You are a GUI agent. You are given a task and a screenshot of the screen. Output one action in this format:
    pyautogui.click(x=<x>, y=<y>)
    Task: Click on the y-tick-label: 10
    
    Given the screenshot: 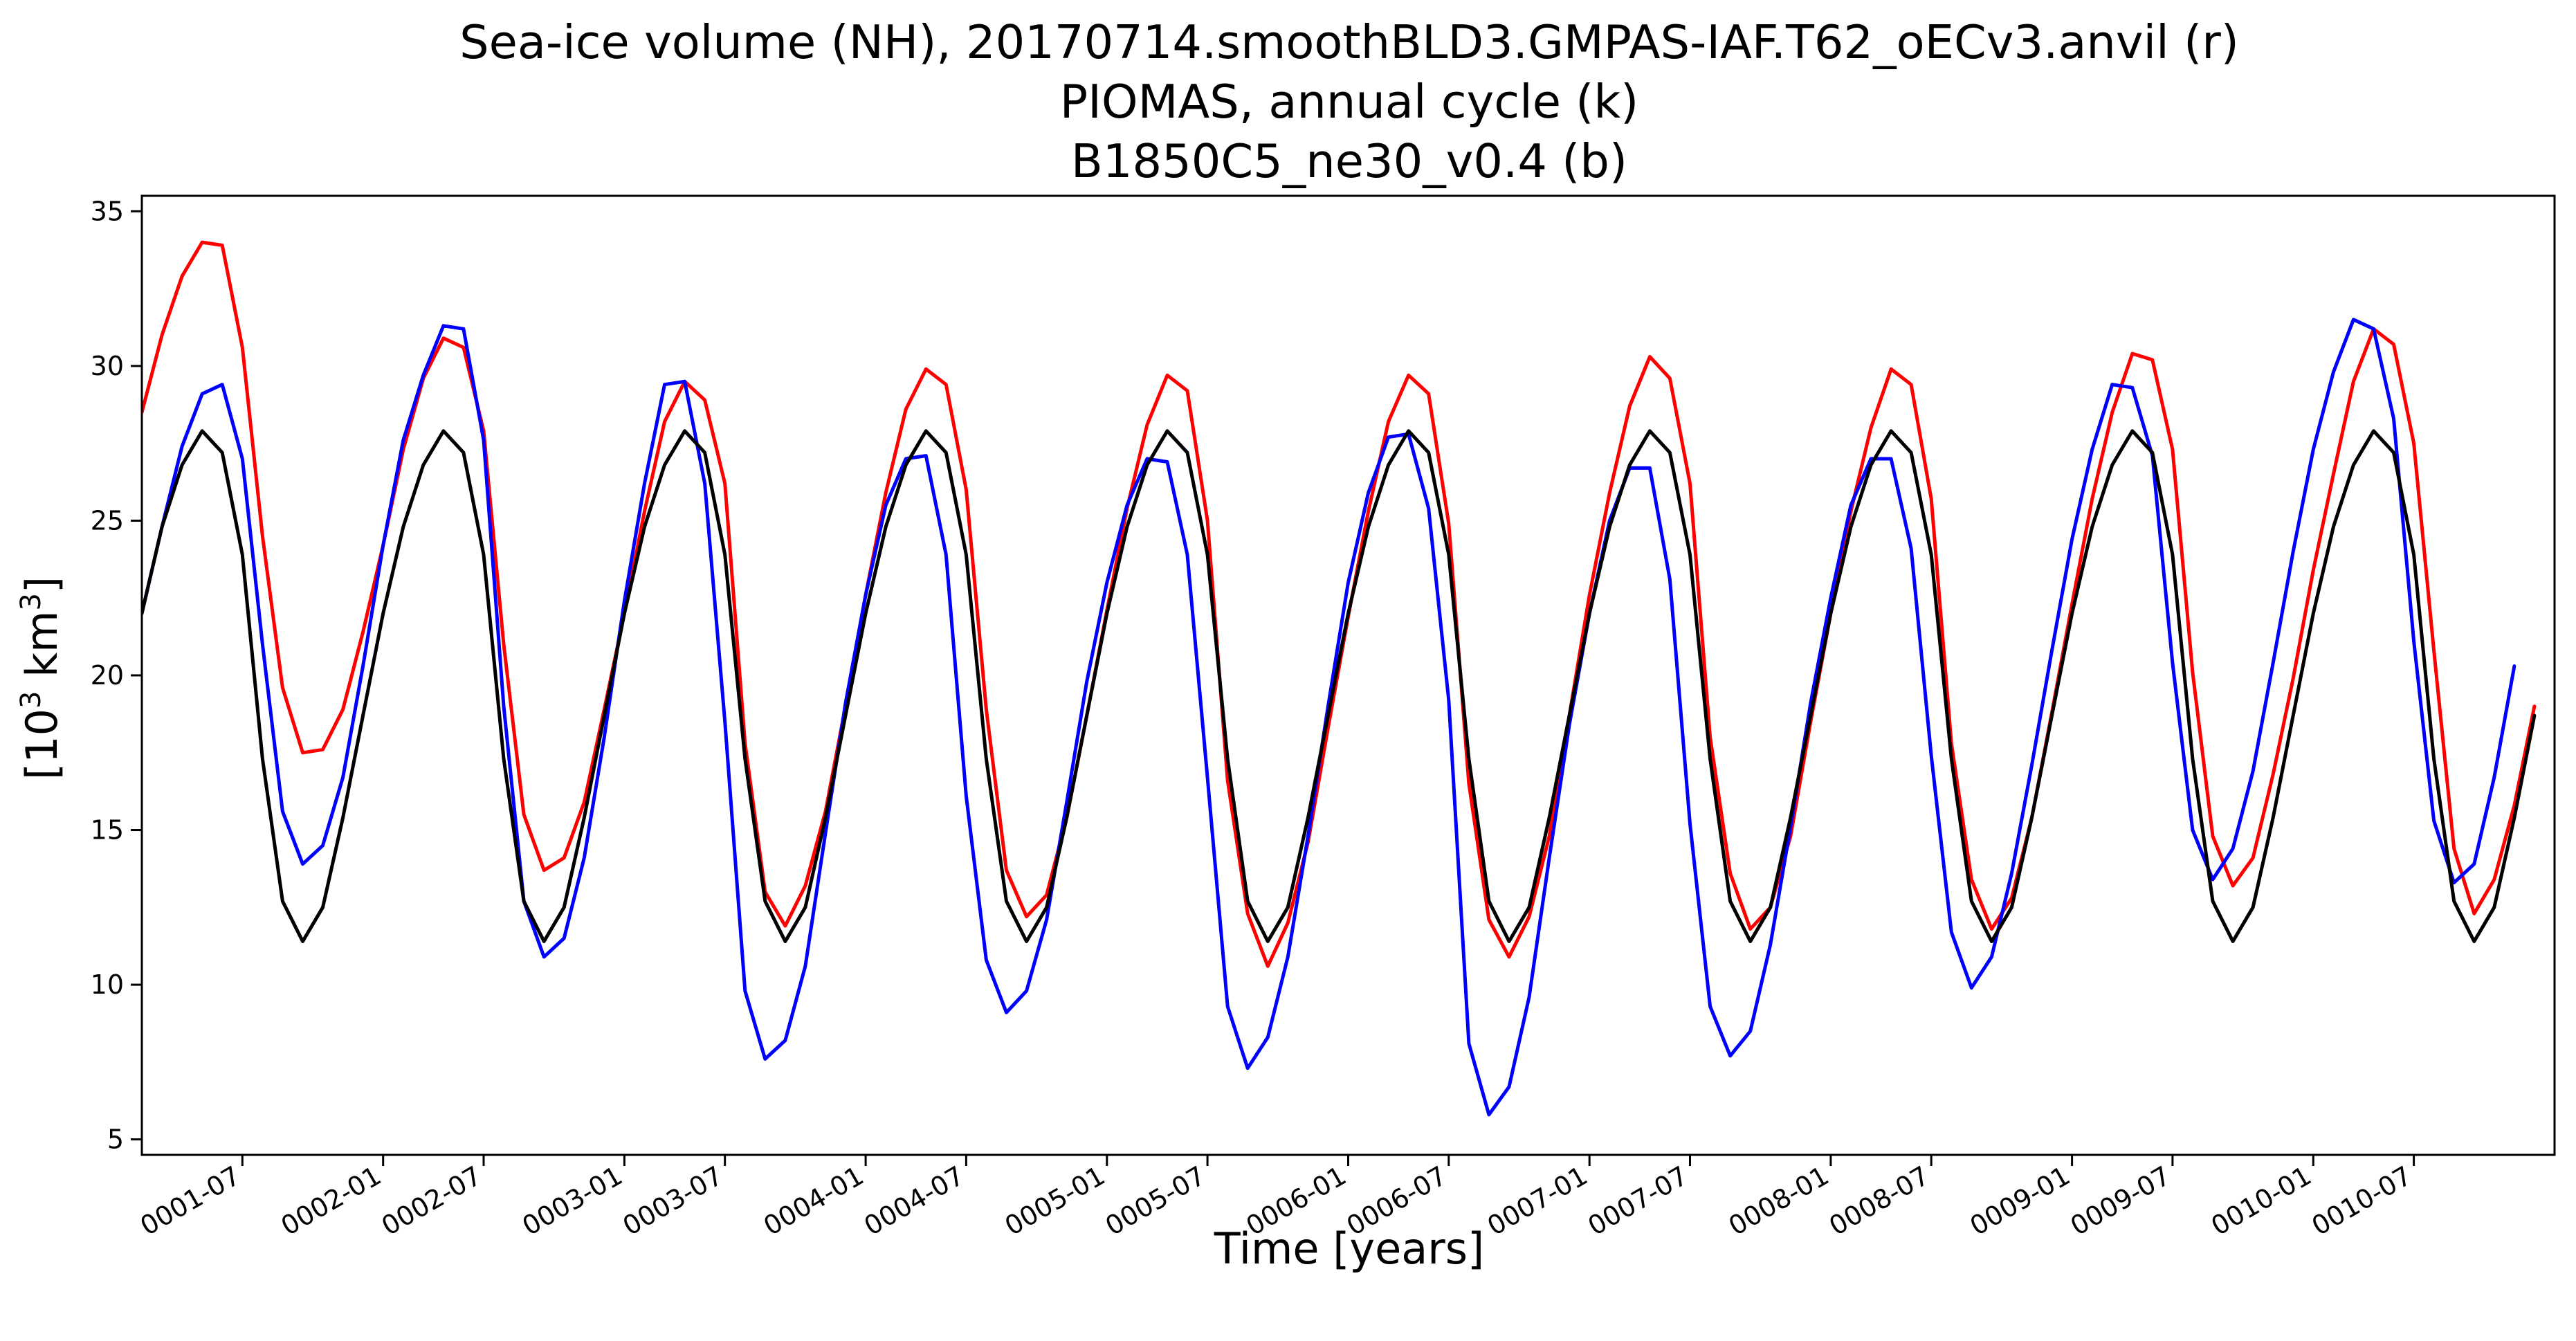 What is the action you would take?
    pyautogui.click(x=108, y=984)
    